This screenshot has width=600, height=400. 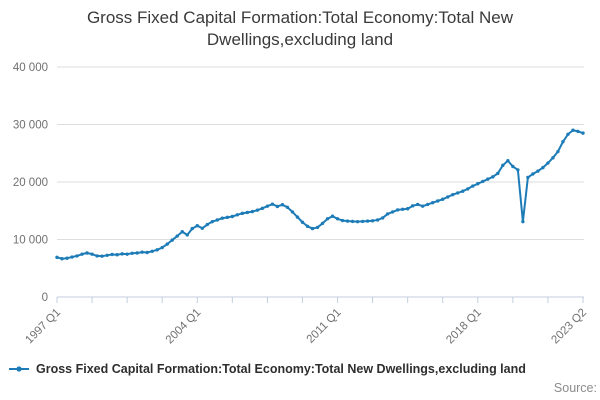 I want to click on y-axis-label: 40 000, so click(x=30, y=68).